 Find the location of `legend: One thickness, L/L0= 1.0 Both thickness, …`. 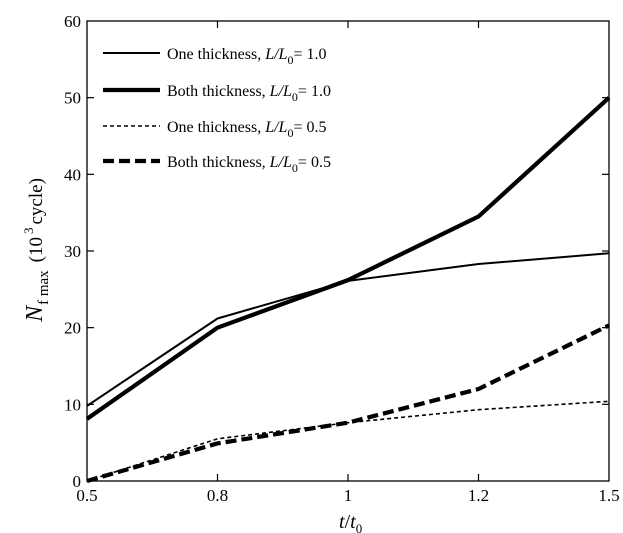

legend: One thickness, L/L0= 1.0 Both thickness, … is located at coordinates (217, 110).